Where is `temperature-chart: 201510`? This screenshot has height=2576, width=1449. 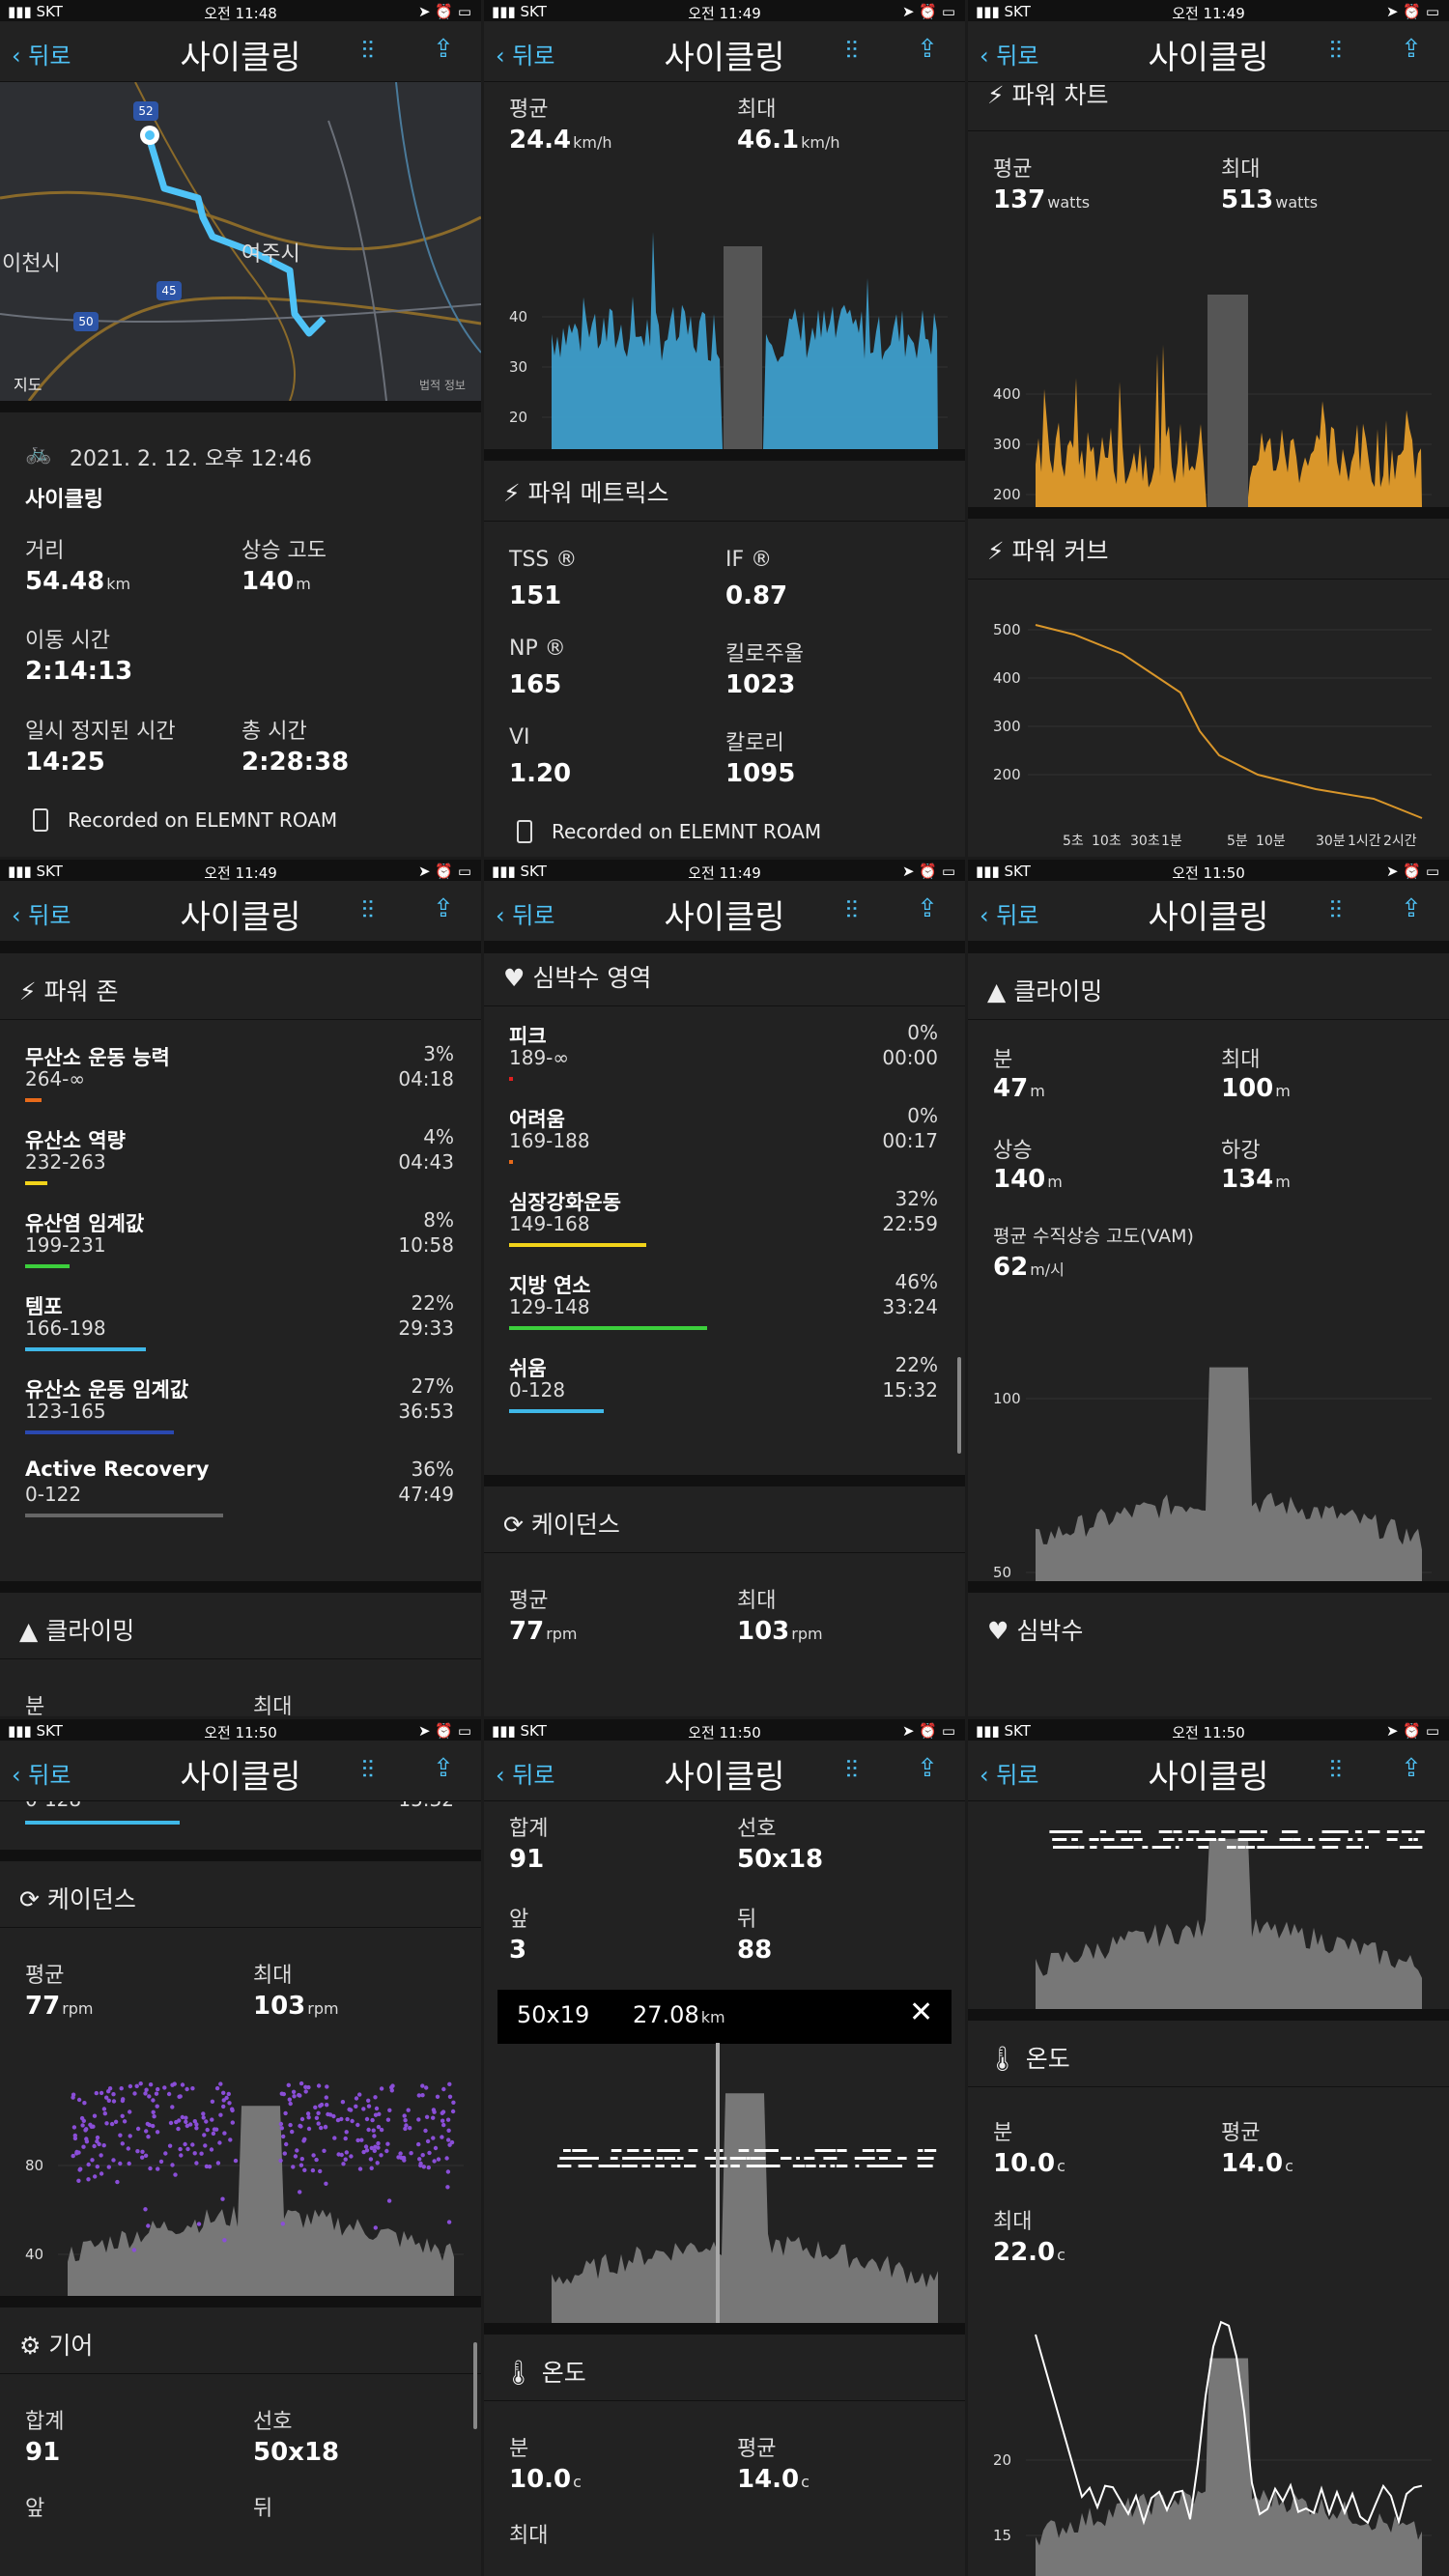 temperature-chart: 201510 is located at coordinates (1208, 2443).